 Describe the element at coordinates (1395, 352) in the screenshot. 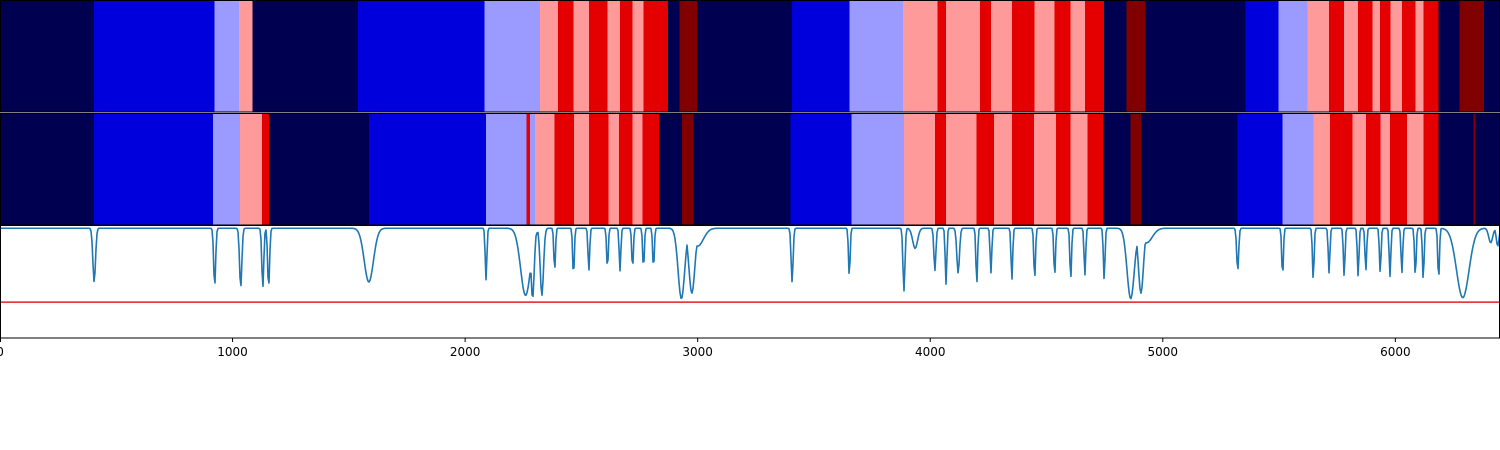

I see `x-tick-label: 6000` at that location.